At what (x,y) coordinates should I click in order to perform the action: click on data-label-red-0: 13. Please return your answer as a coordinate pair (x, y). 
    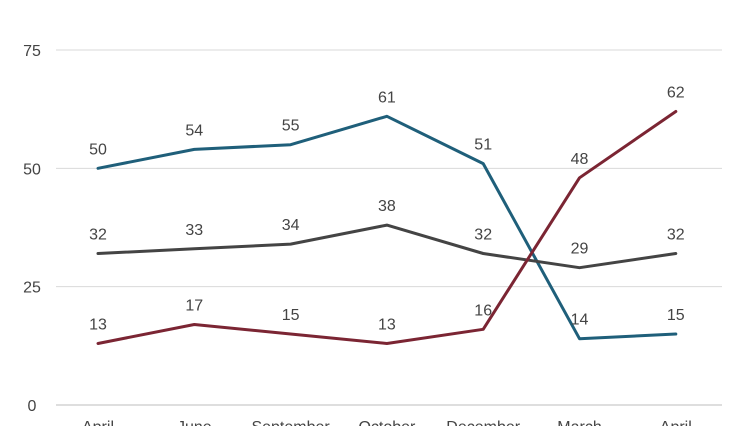
    Looking at the image, I should click on (98, 324).